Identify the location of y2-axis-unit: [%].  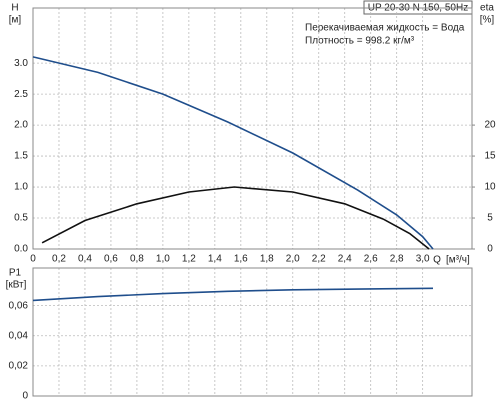
(487, 20).